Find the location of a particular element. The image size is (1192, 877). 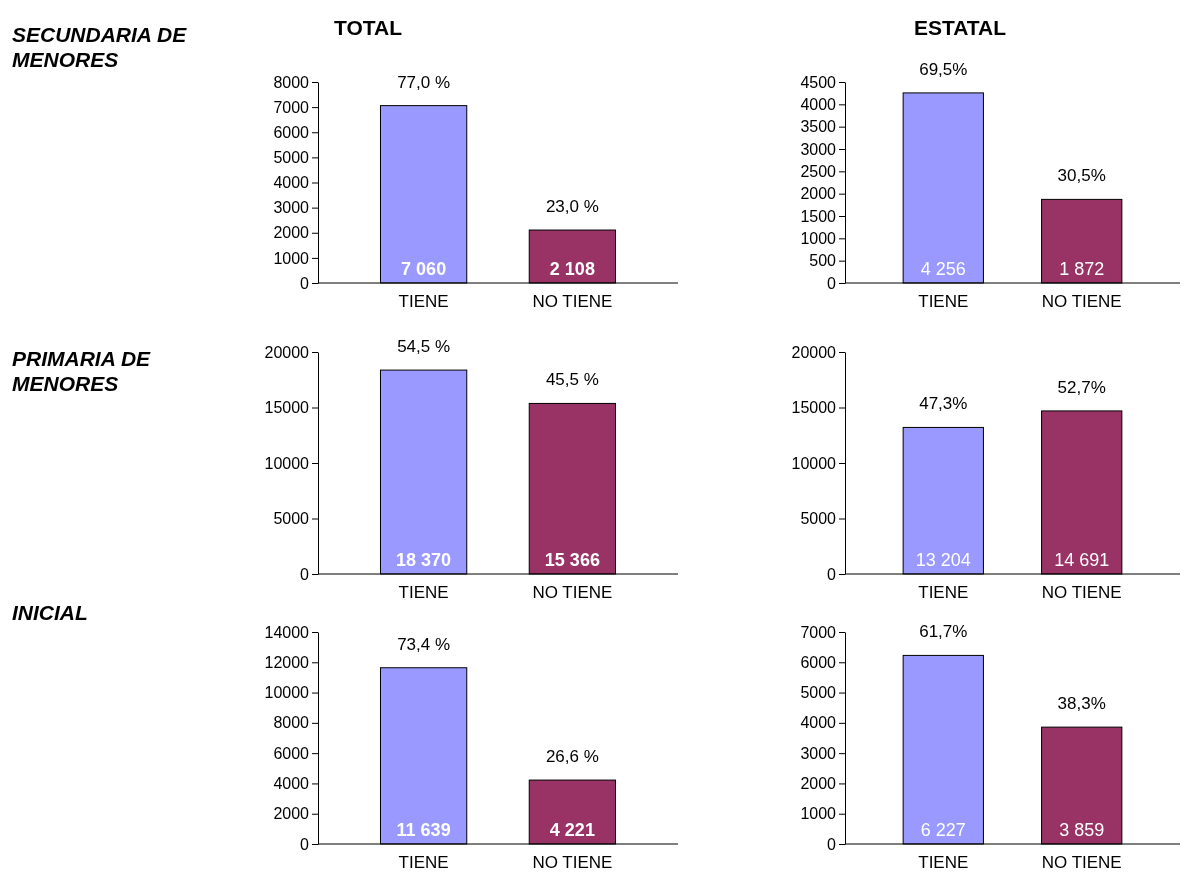

annotation: 26,6 % is located at coordinates (572, 757).